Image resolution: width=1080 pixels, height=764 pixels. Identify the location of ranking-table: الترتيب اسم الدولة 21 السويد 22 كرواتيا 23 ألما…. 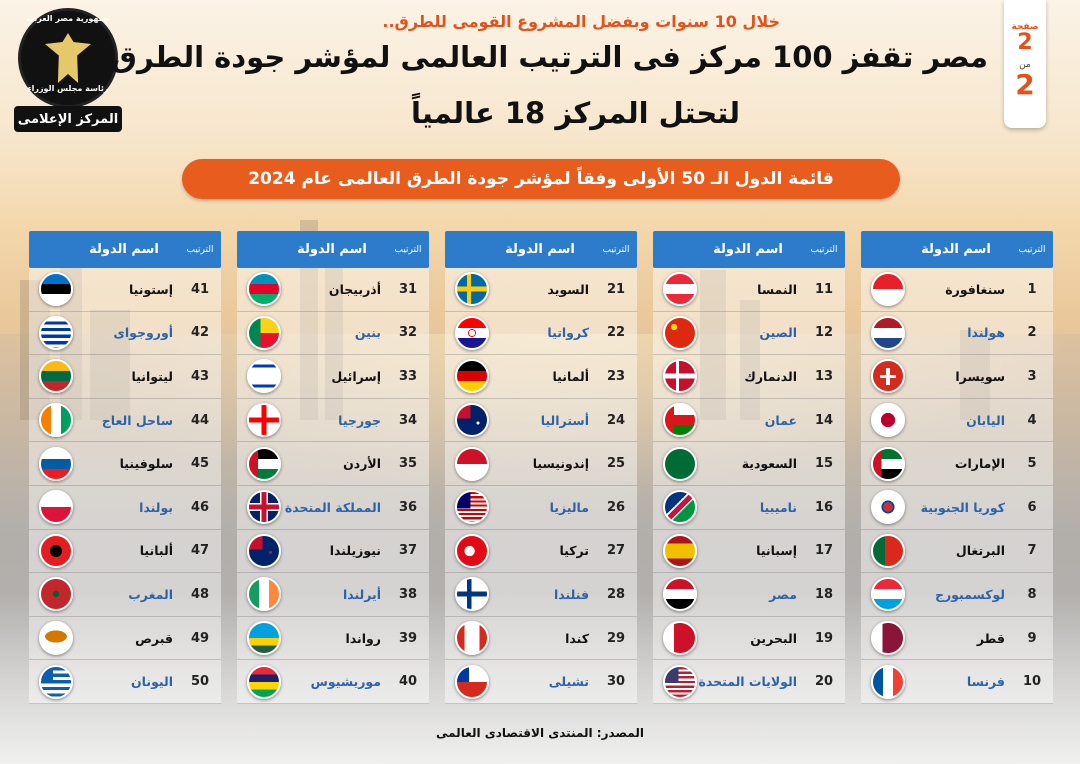
(541, 467).